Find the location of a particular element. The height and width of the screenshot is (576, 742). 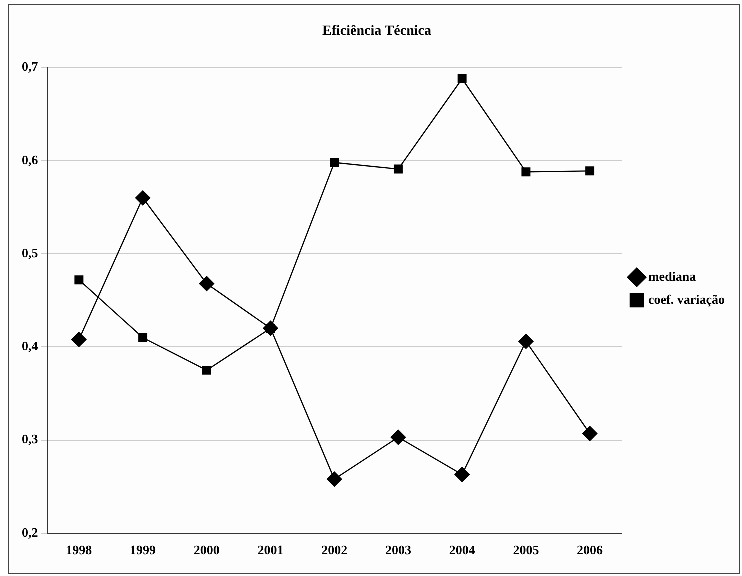

x-tick-label: 1999 is located at coordinates (143, 550).